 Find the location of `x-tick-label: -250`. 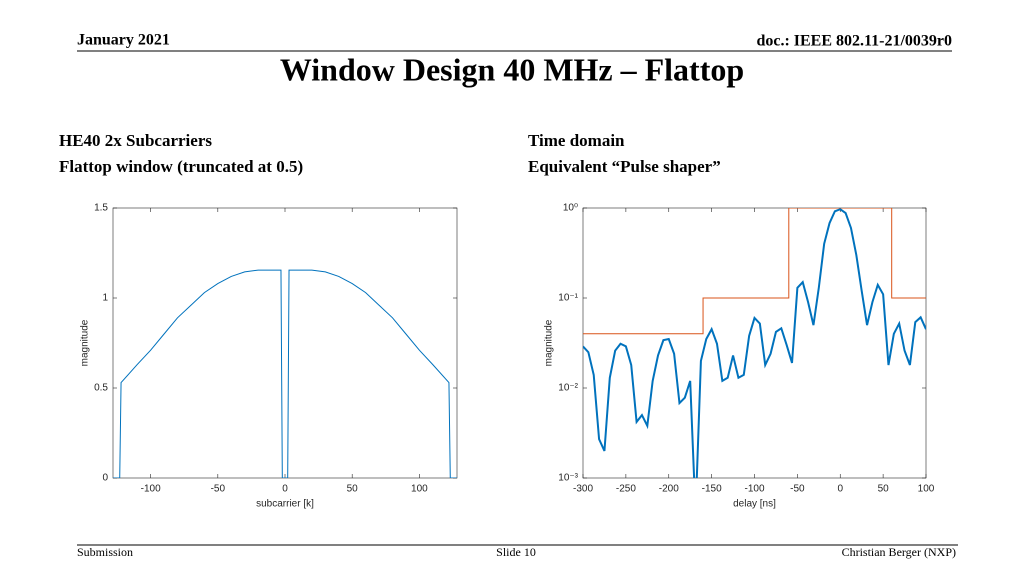

x-tick-label: -250 is located at coordinates (626, 489).